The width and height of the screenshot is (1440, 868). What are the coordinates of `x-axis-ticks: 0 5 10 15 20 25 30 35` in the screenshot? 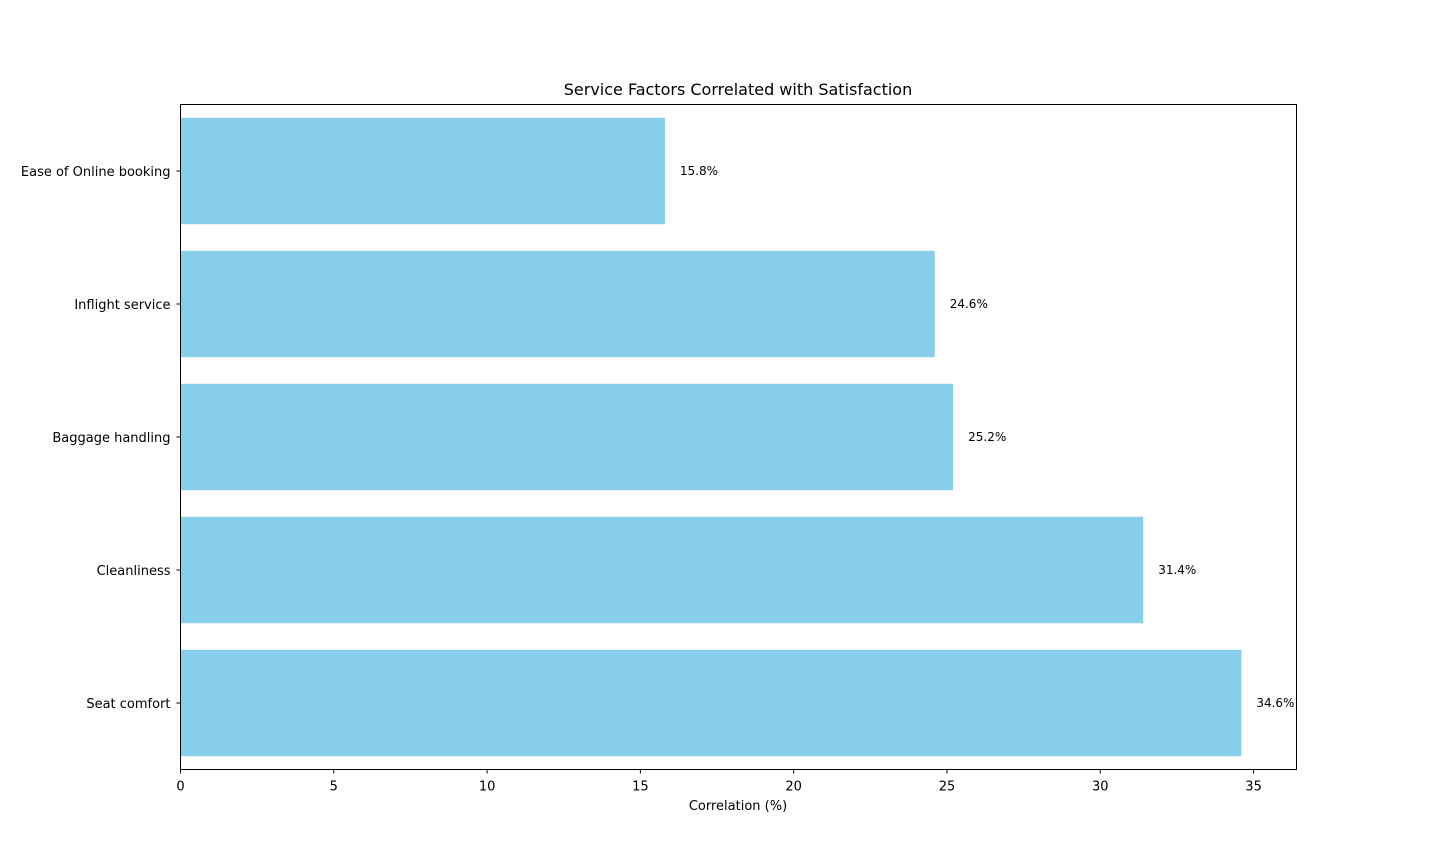 It's located at (719, 782).